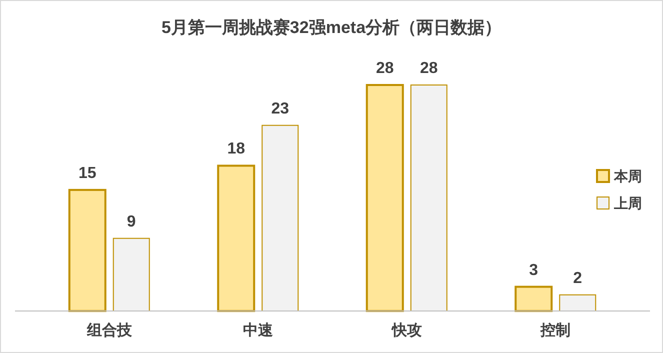  Describe the element at coordinates (258, 330) in the screenshot. I see `x-tick-label: 中速` at that location.